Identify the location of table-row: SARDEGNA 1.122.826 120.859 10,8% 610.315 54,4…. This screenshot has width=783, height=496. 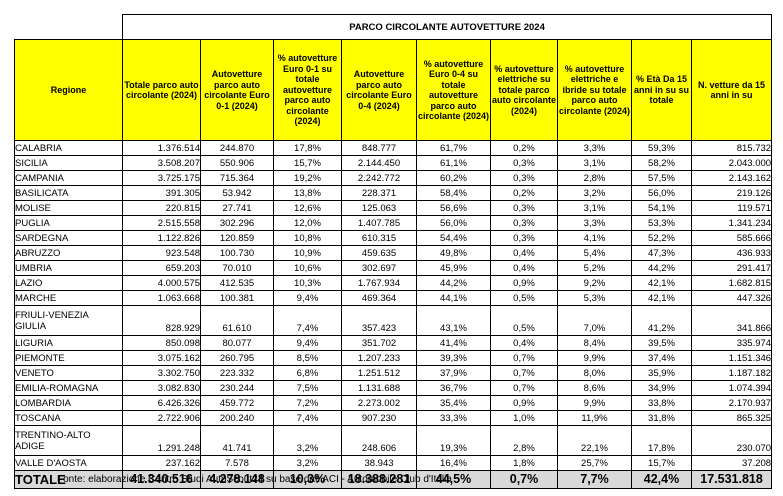
(393, 238).